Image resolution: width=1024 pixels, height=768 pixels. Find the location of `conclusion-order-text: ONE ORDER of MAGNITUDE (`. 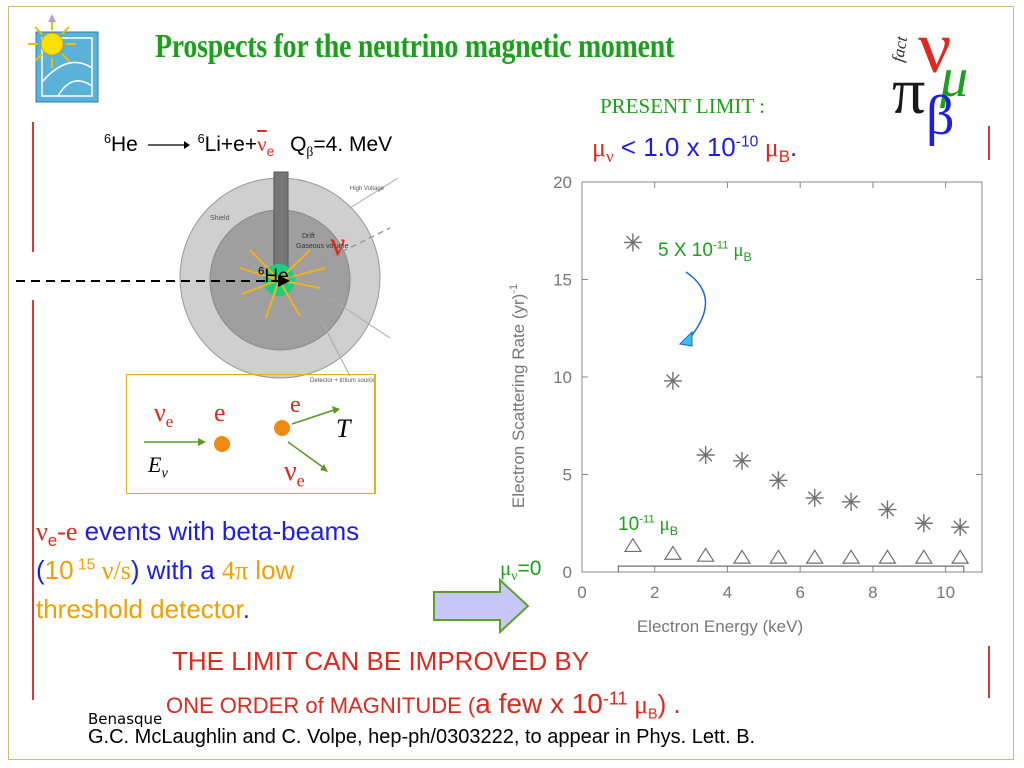

conclusion-order-text: ONE ORDER of MAGNITUDE ( is located at coordinates (321, 705).